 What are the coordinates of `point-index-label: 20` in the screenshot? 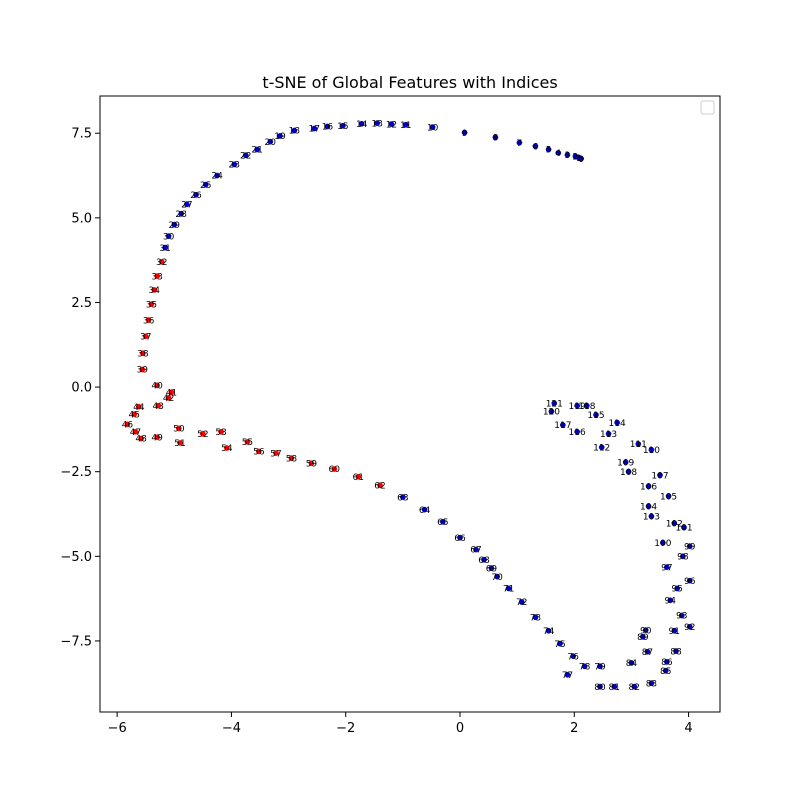 It's located at (271, 143).